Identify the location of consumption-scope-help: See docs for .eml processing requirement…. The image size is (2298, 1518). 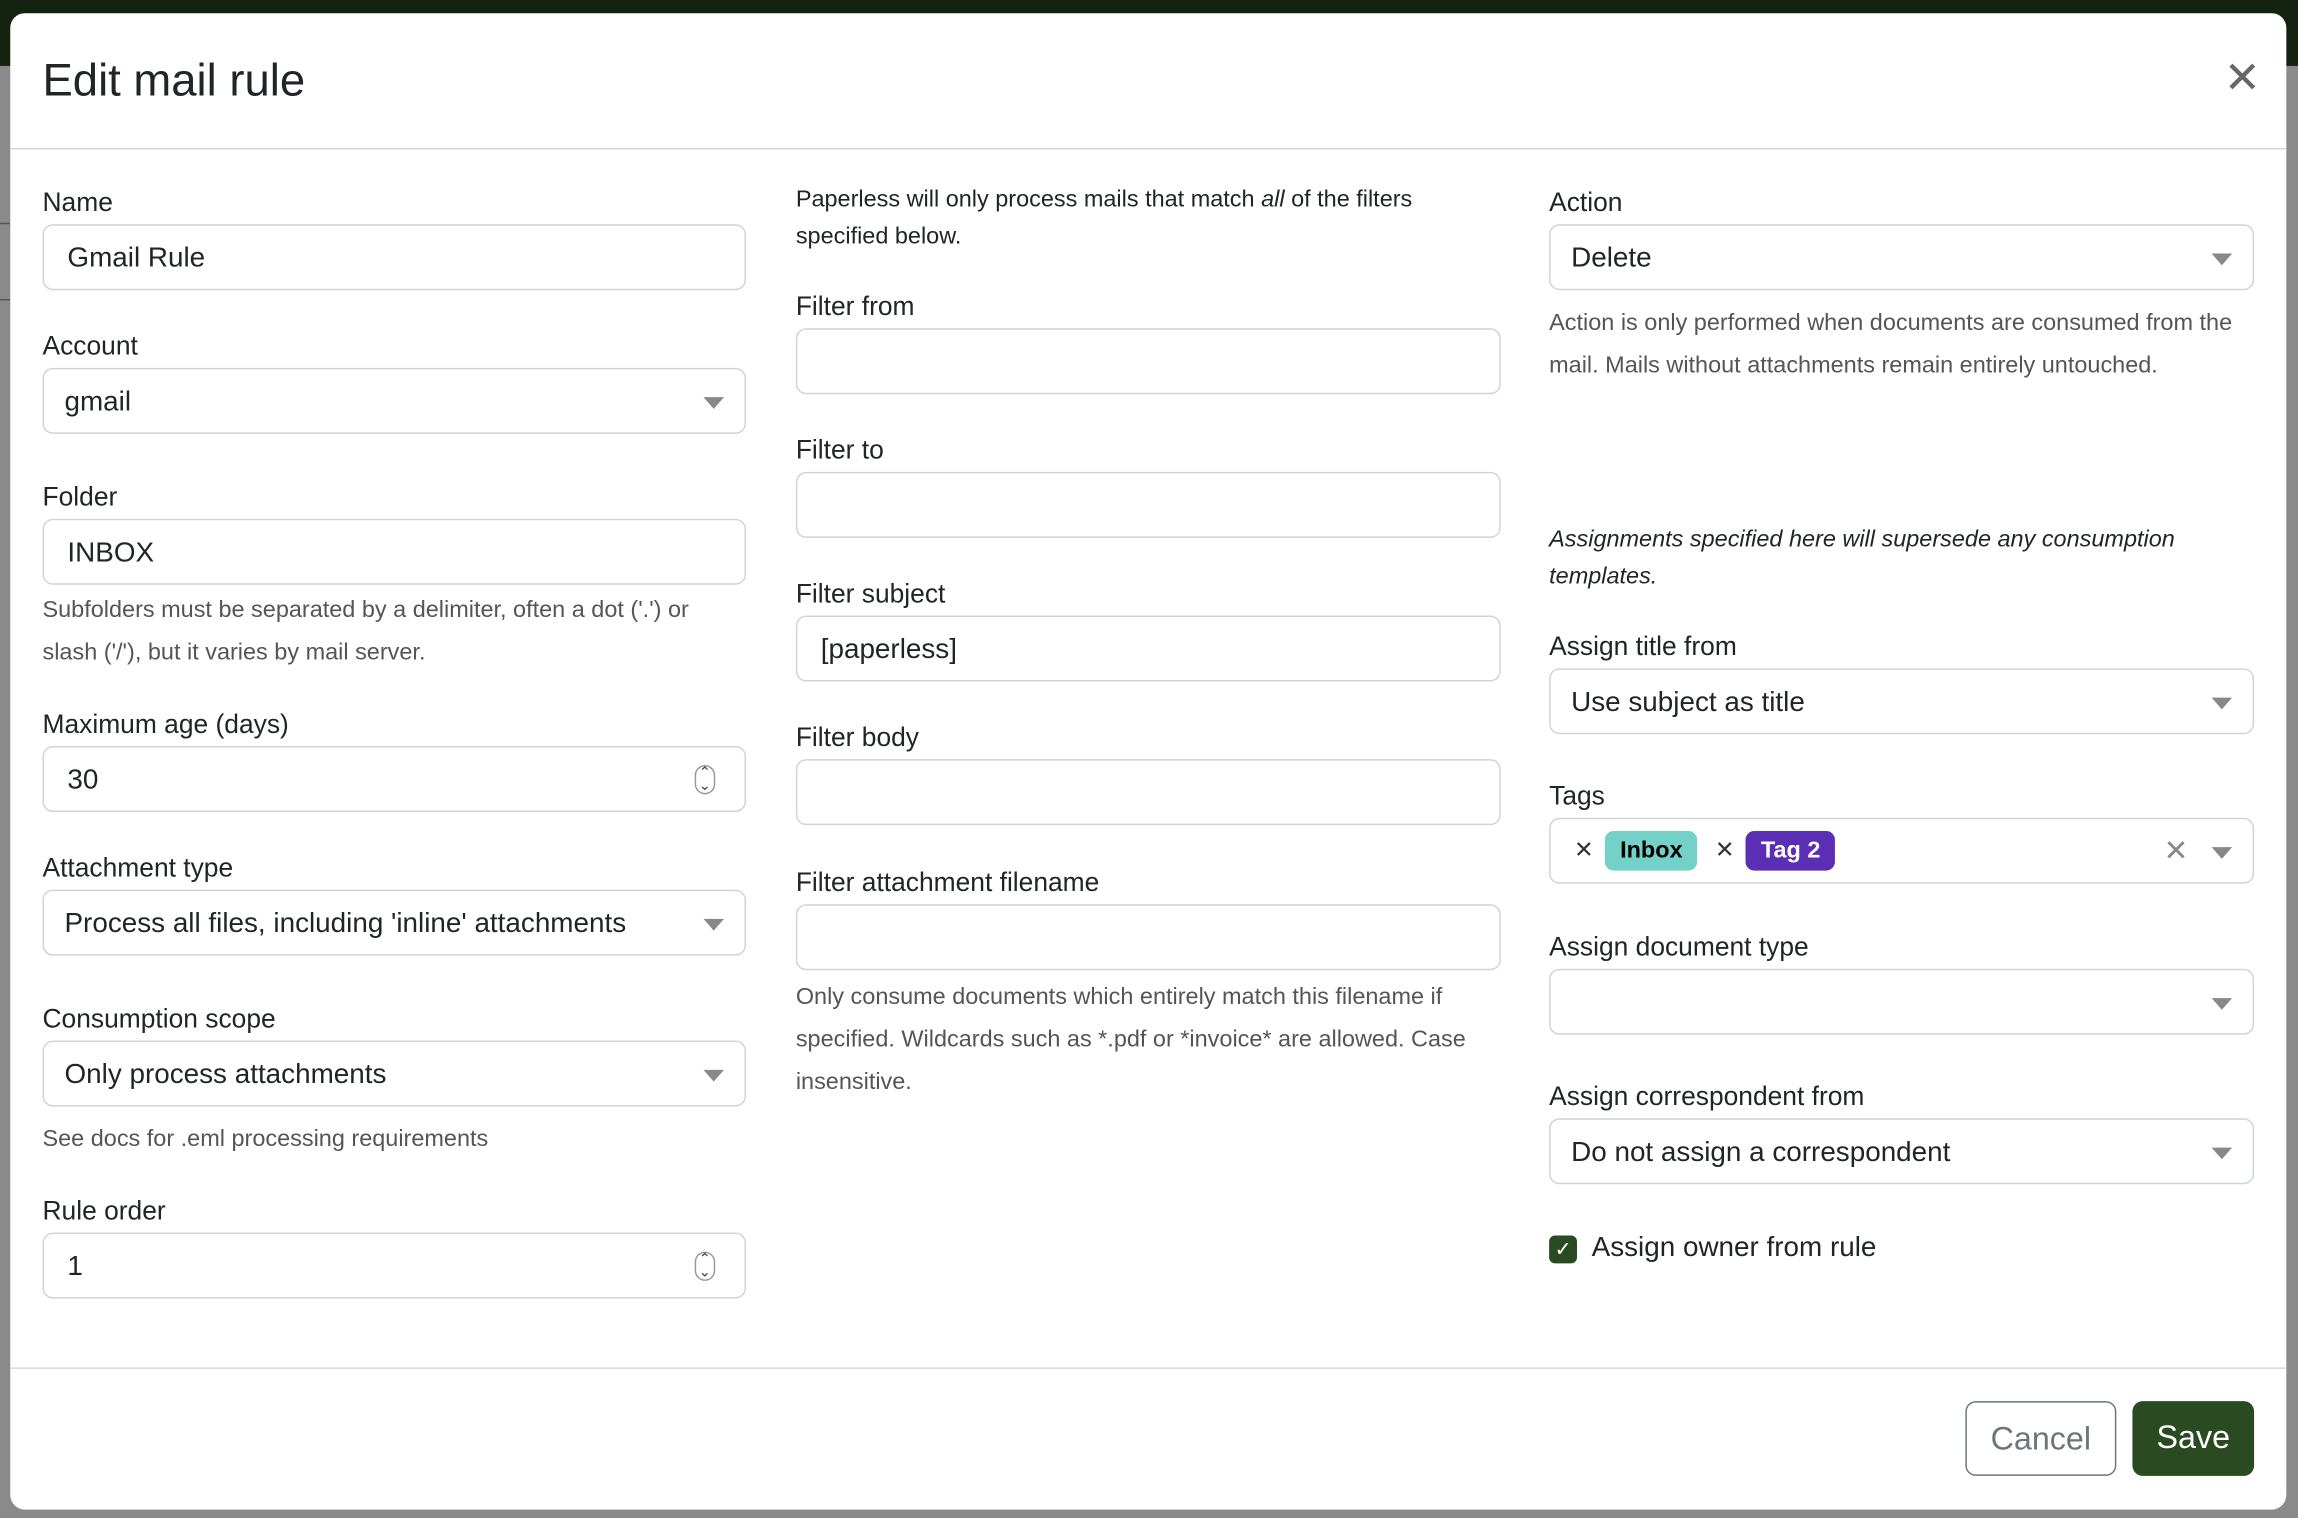
(265, 1139).